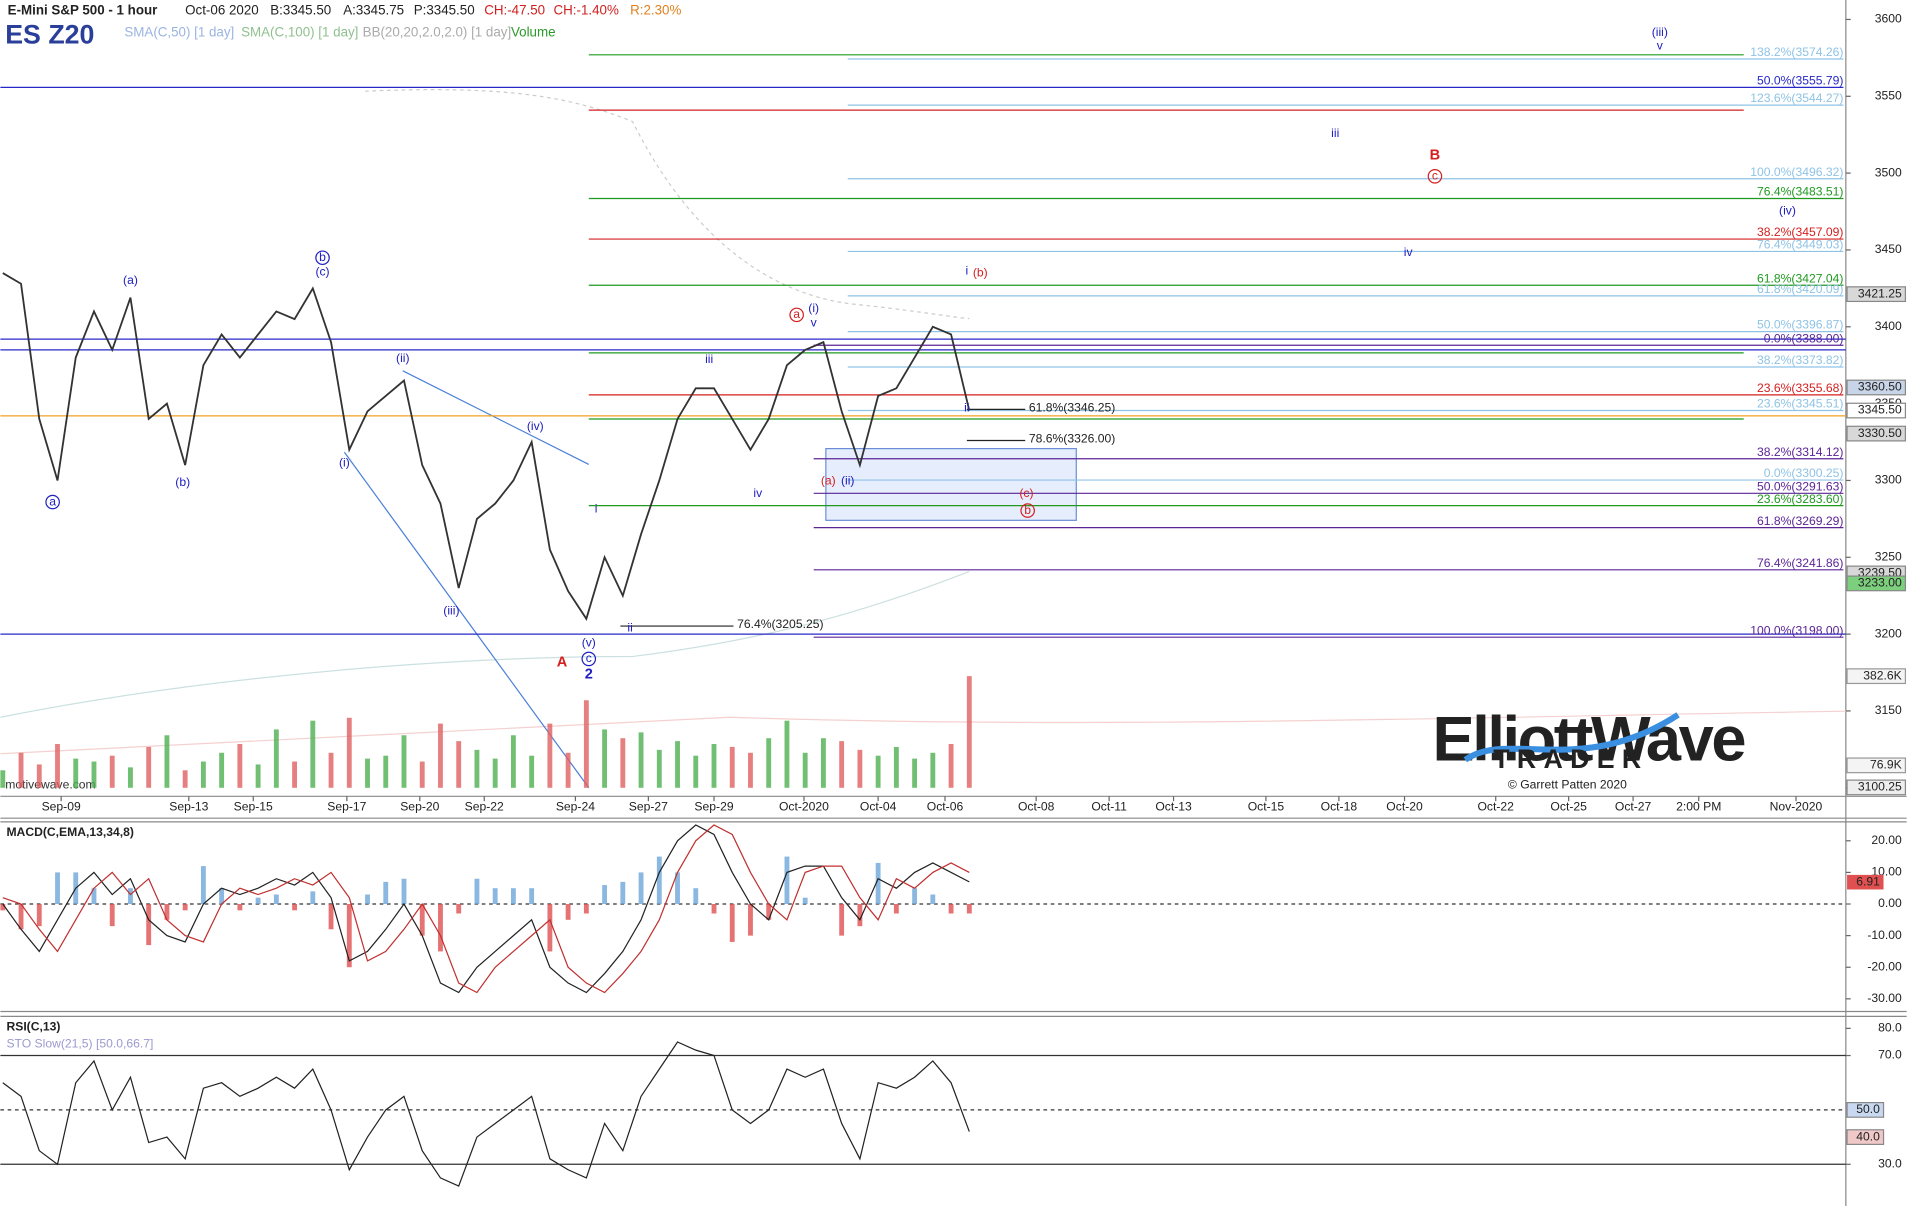 The image size is (1907, 1206). I want to click on fib-label: 23.6%(3355.68), so click(1800, 388).